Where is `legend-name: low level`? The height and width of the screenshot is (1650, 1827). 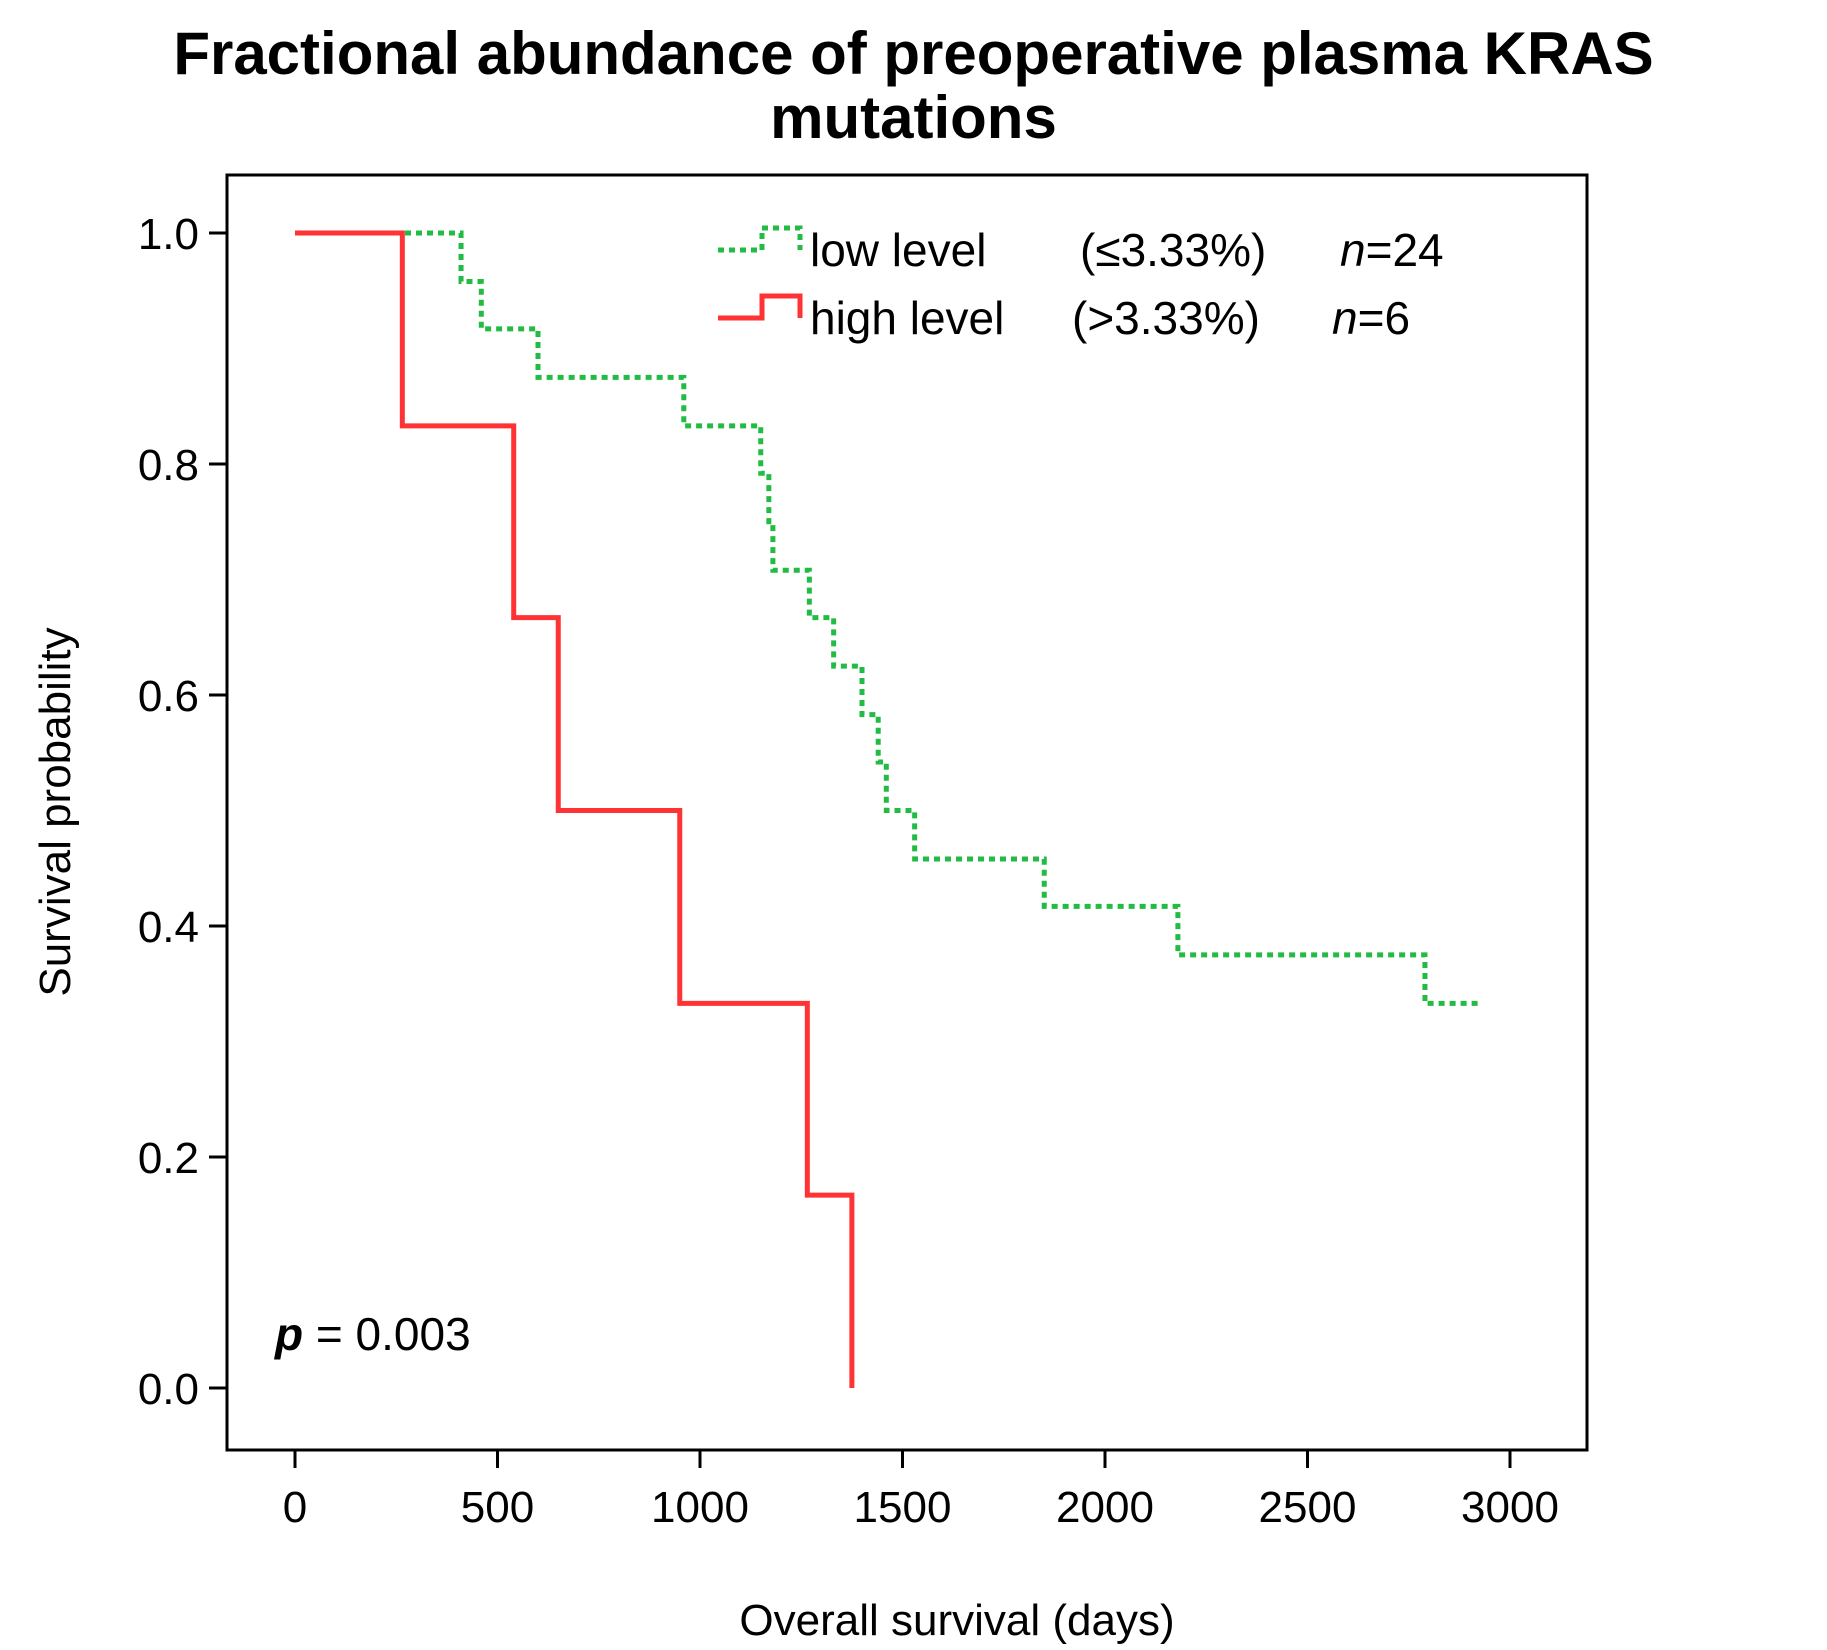
legend-name: low level is located at coordinates (904, 250).